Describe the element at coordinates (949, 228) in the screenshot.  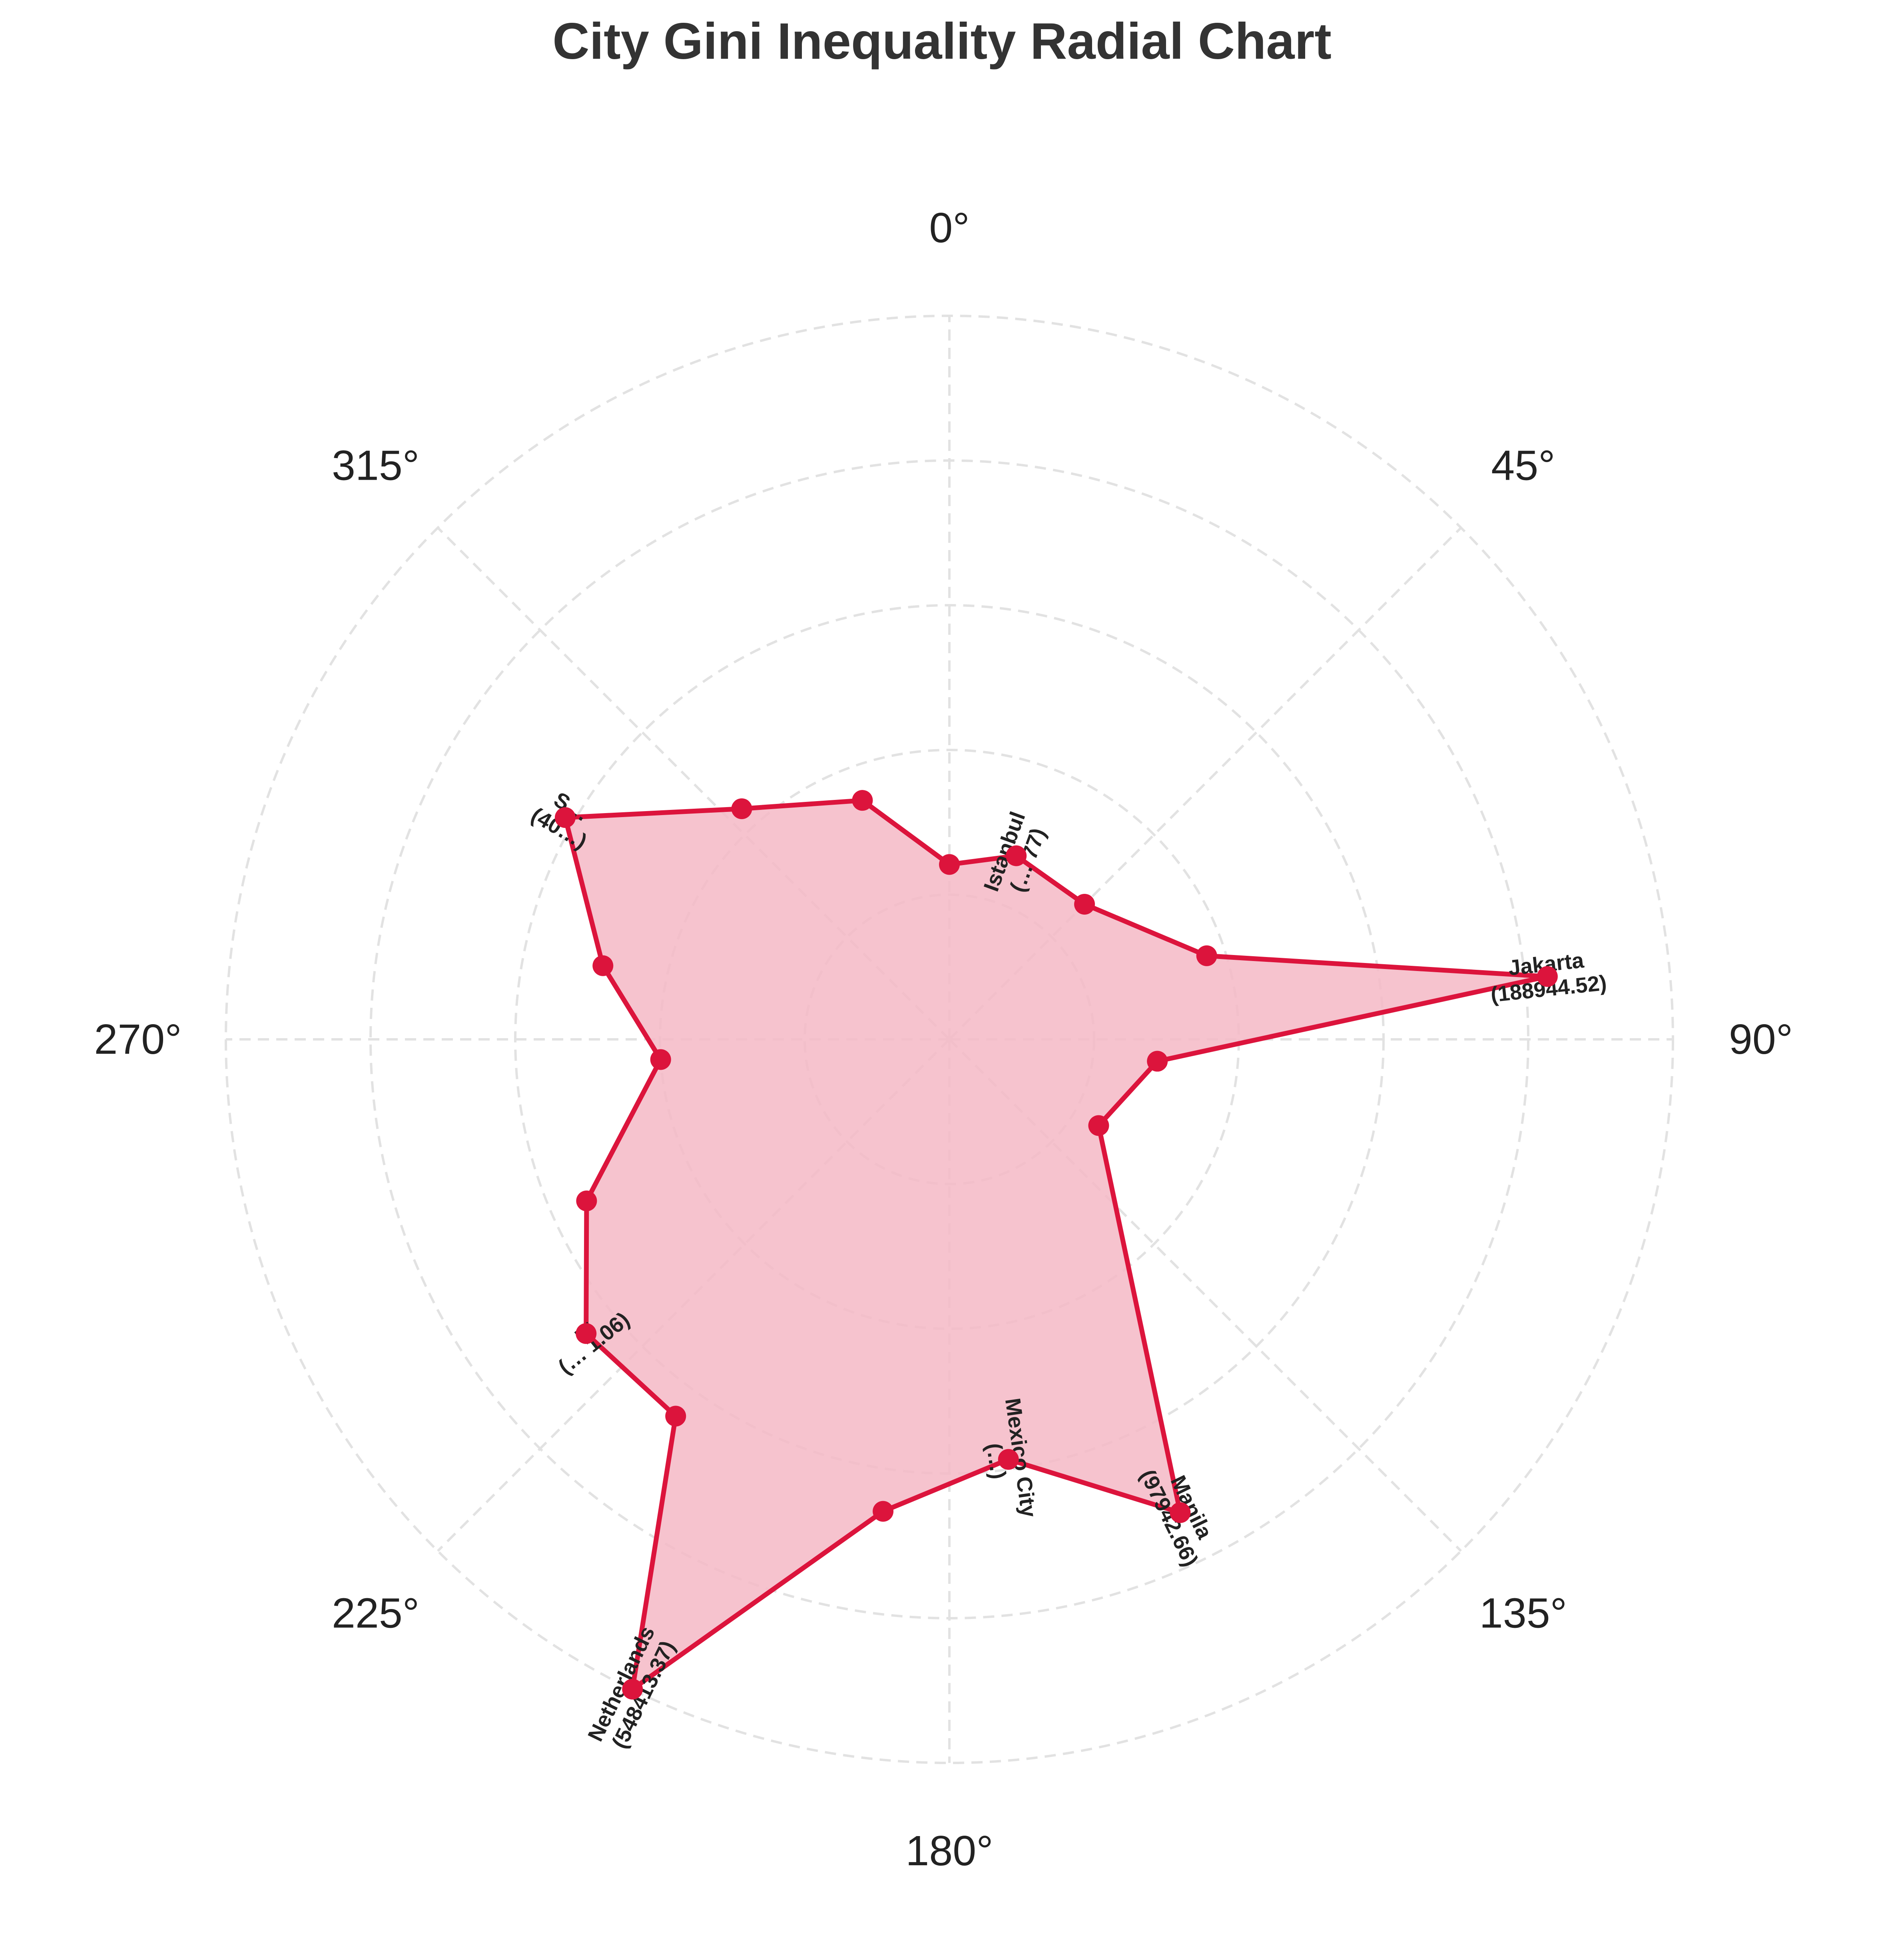
I see `angle-tick-label: 0°` at that location.